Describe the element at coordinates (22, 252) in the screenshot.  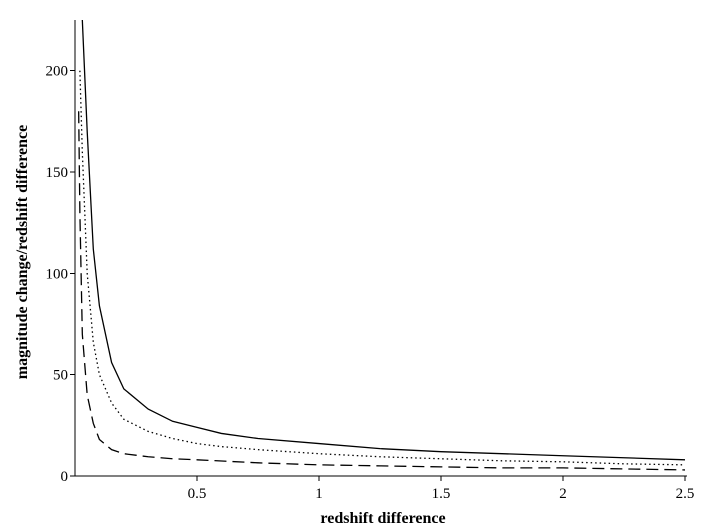
I see `y-axis-label: magnitude change/redshift difference` at that location.